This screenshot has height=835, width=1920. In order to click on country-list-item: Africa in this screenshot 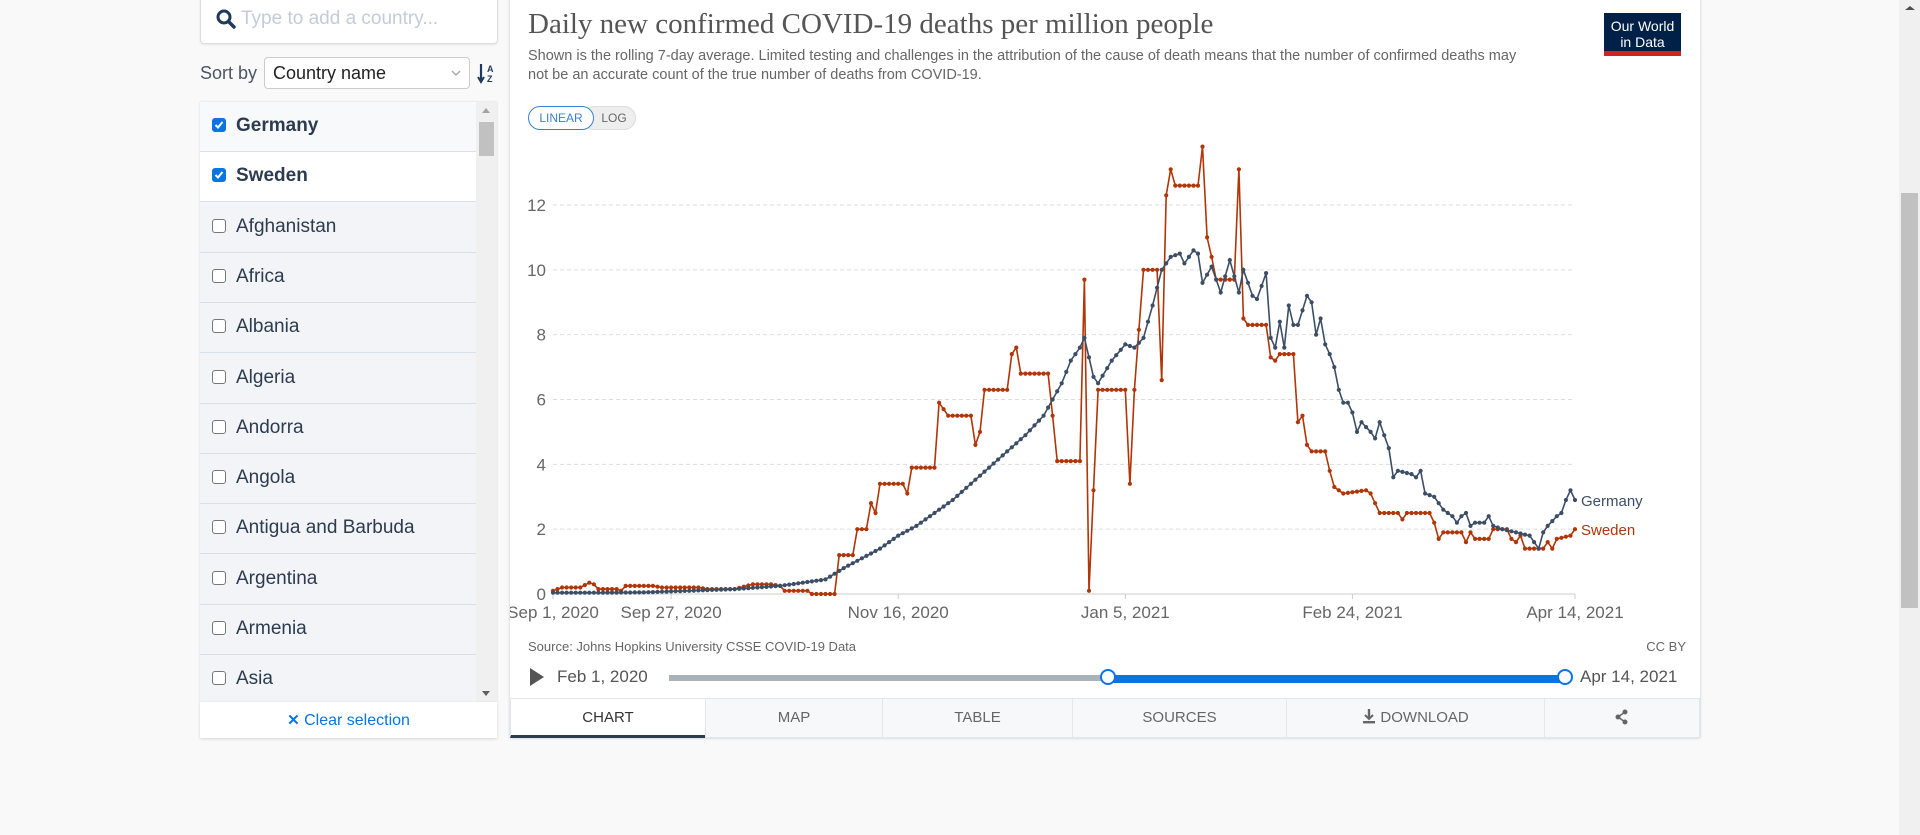, I will do `click(338, 278)`.